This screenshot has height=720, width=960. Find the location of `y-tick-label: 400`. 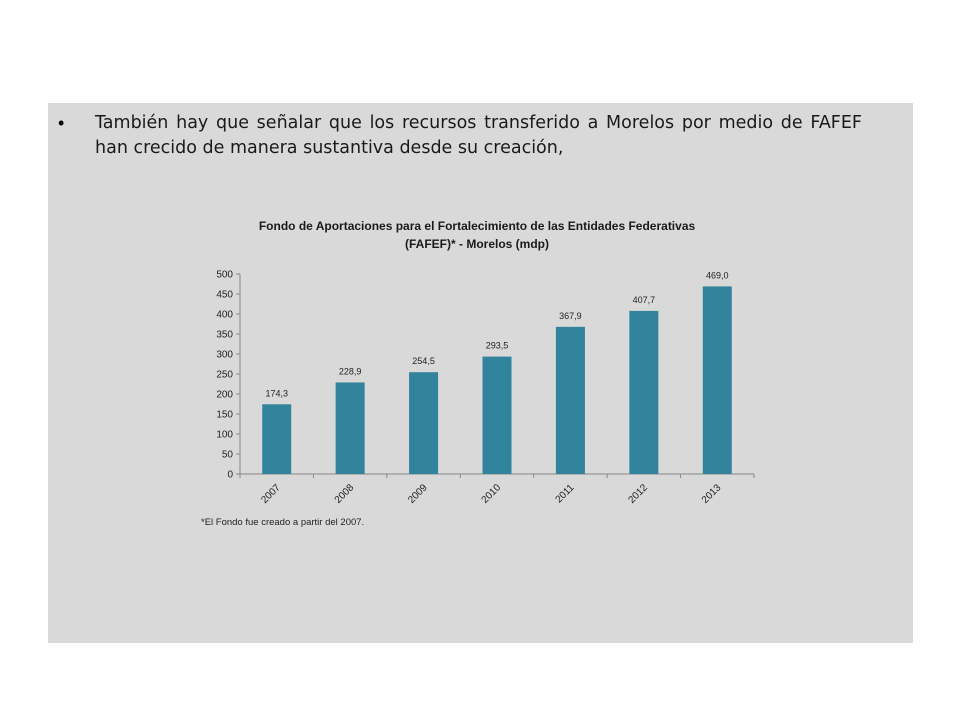

y-tick-label: 400 is located at coordinates (224, 315).